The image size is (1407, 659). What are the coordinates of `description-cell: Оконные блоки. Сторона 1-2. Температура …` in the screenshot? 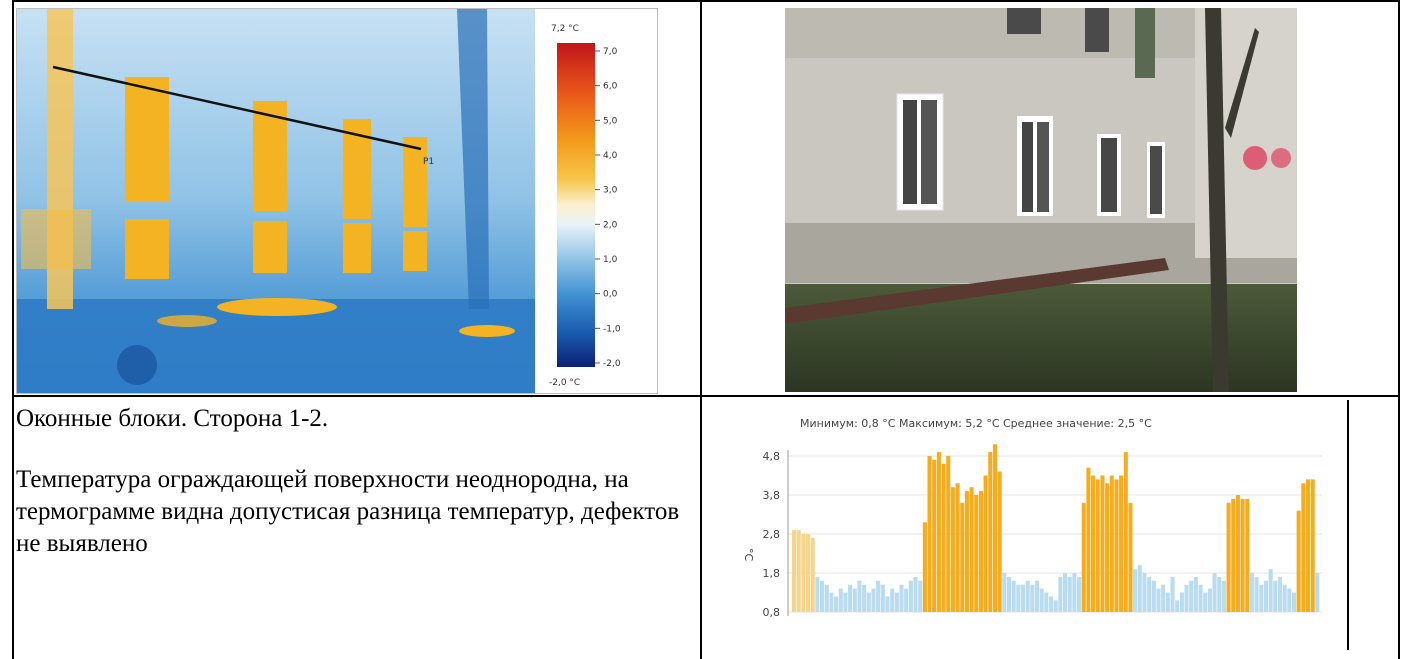 It's located at (351, 482).